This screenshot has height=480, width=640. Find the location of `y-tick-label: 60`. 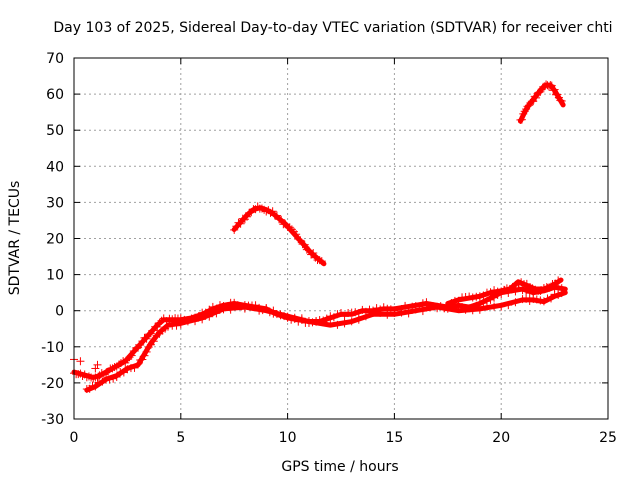

y-tick-label: 60 is located at coordinates (55, 95).